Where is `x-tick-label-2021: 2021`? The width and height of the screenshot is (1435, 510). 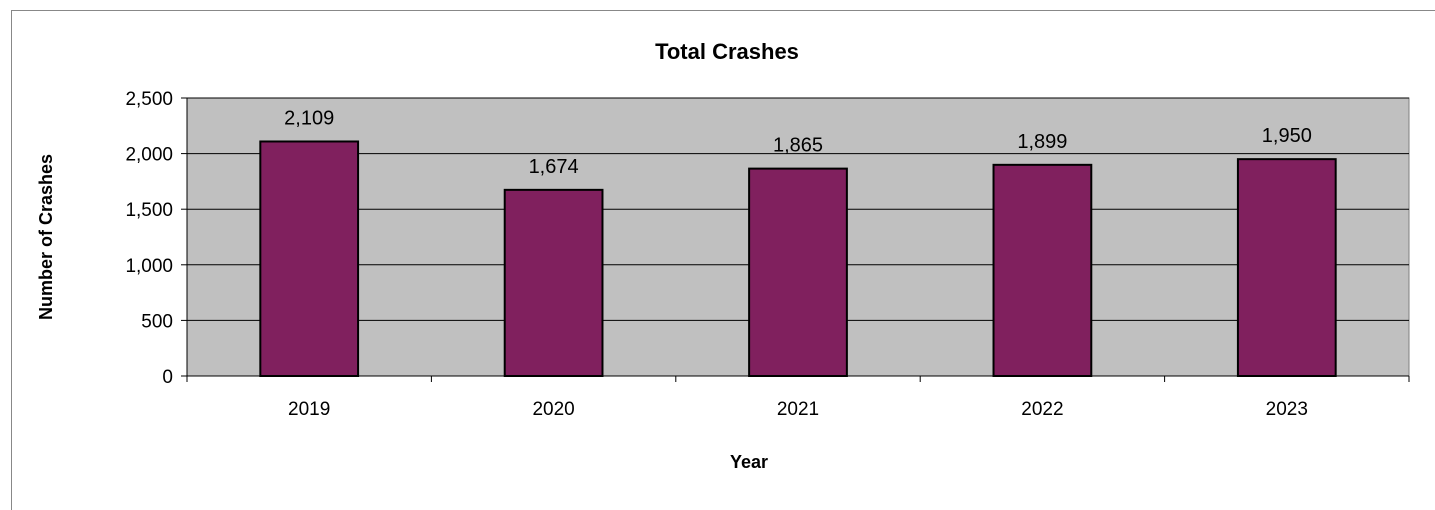 x-tick-label-2021: 2021 is located at coordinates (798, 409).